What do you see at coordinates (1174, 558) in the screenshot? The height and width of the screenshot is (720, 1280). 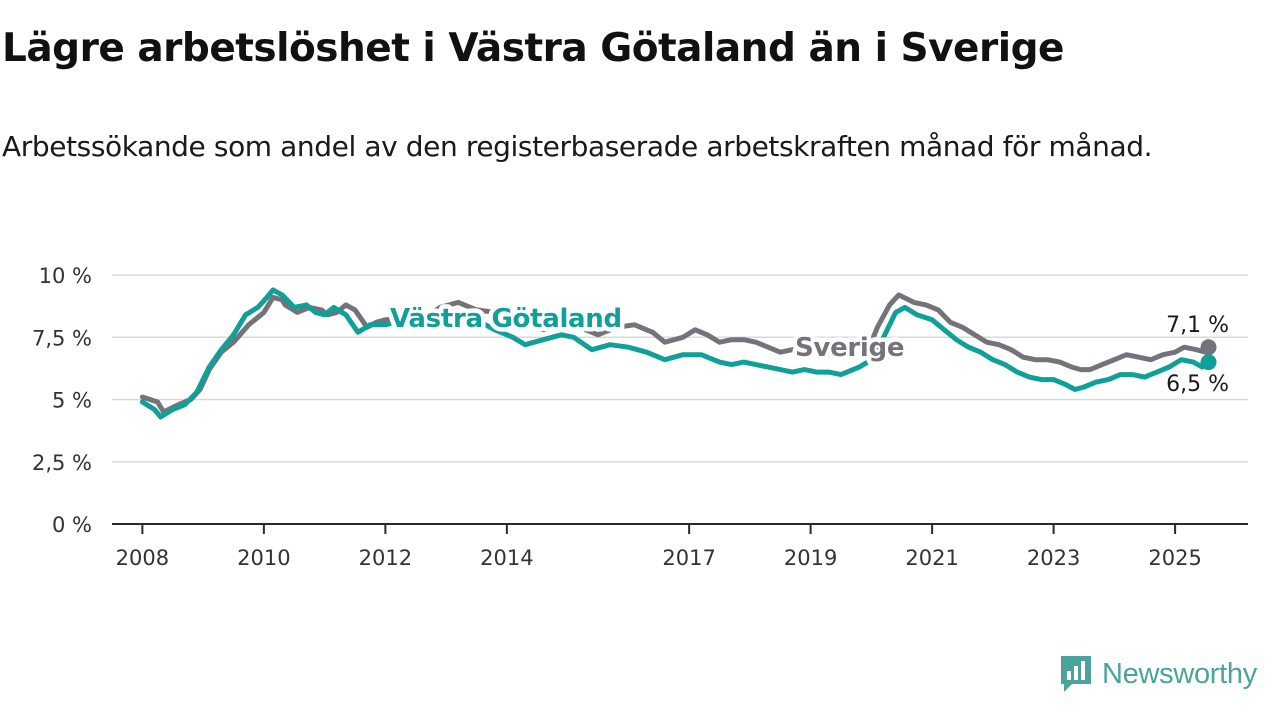 I see `x-tick-label: 2025` at bounding box center [1174, 558].